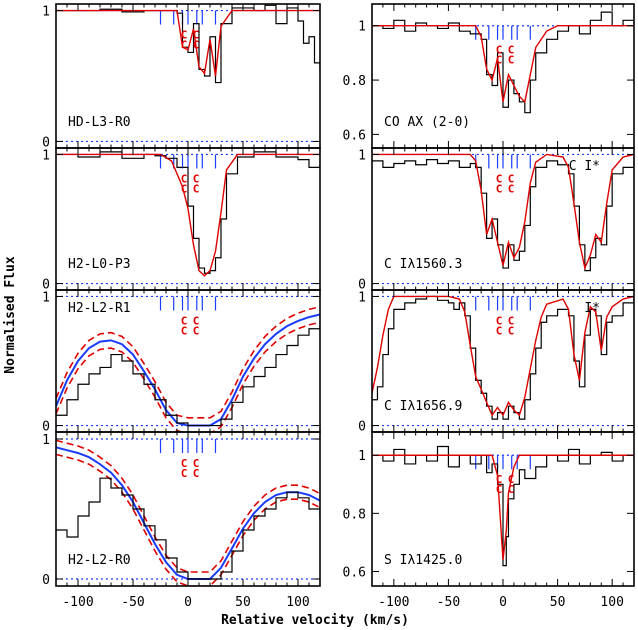  What do you see at coordinates (99, 264) in the screenshot?
I see `panel-label: H2-L0-P3` at bounding box center [99, 264].